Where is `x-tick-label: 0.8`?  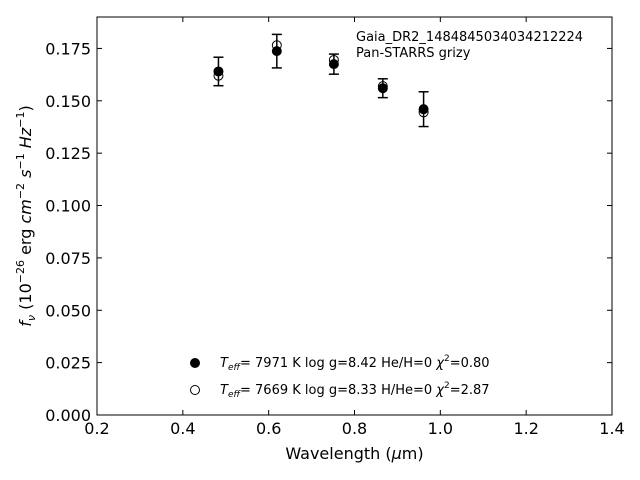 x-tick-label: 0.8 is located at coordinates (354, 428).